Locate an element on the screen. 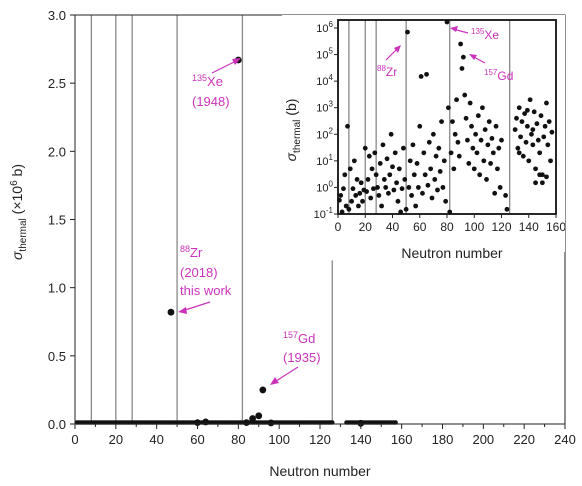 The height and width of the screenshot is (486, 582). inset-y-label-symbol: σ is located at coordinates (291, 156).